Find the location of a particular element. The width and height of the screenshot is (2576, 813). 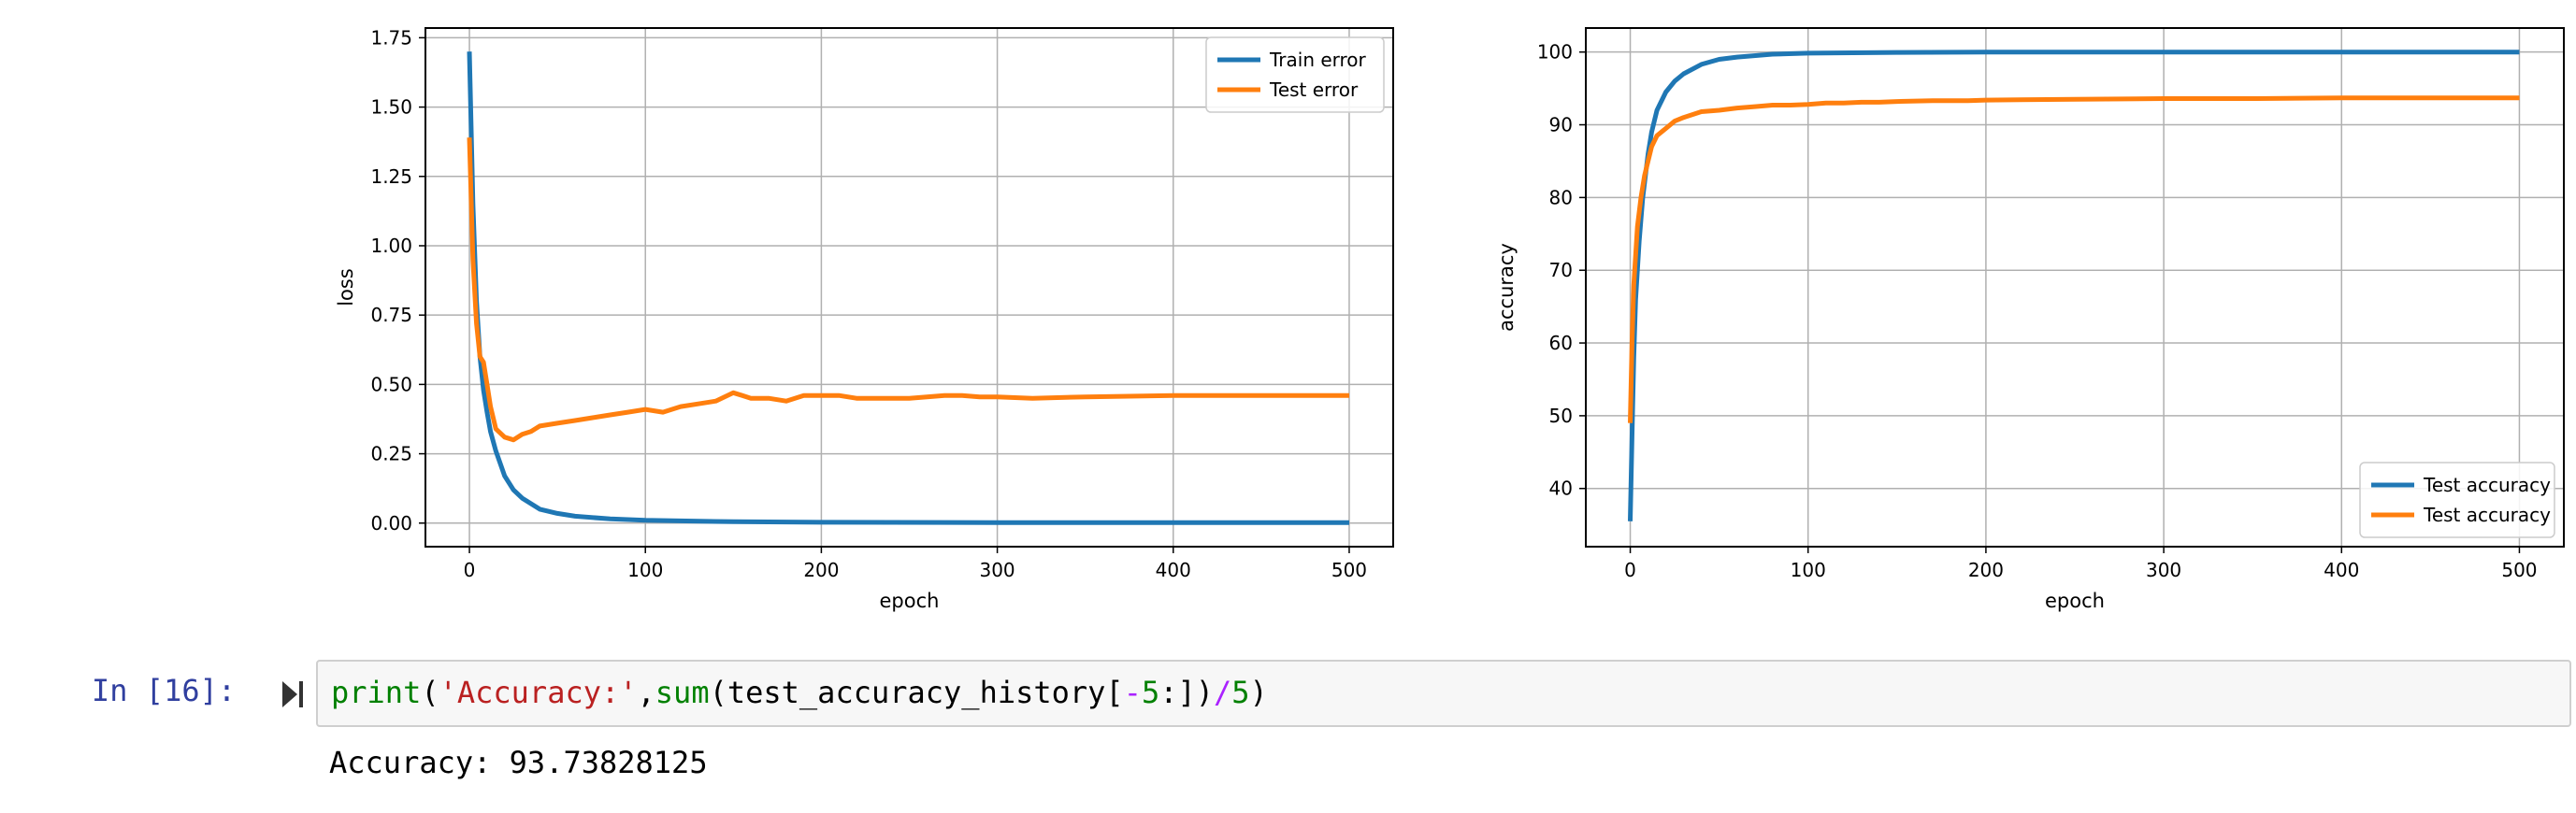

code-token-div: / is located at coordinates (1223, 692).